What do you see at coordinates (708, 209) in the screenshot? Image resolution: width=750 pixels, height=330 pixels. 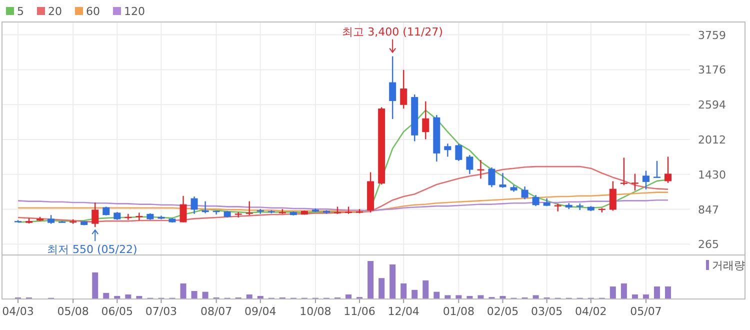 I see `y-tick-label: 847` at bounding box center [708, 209].